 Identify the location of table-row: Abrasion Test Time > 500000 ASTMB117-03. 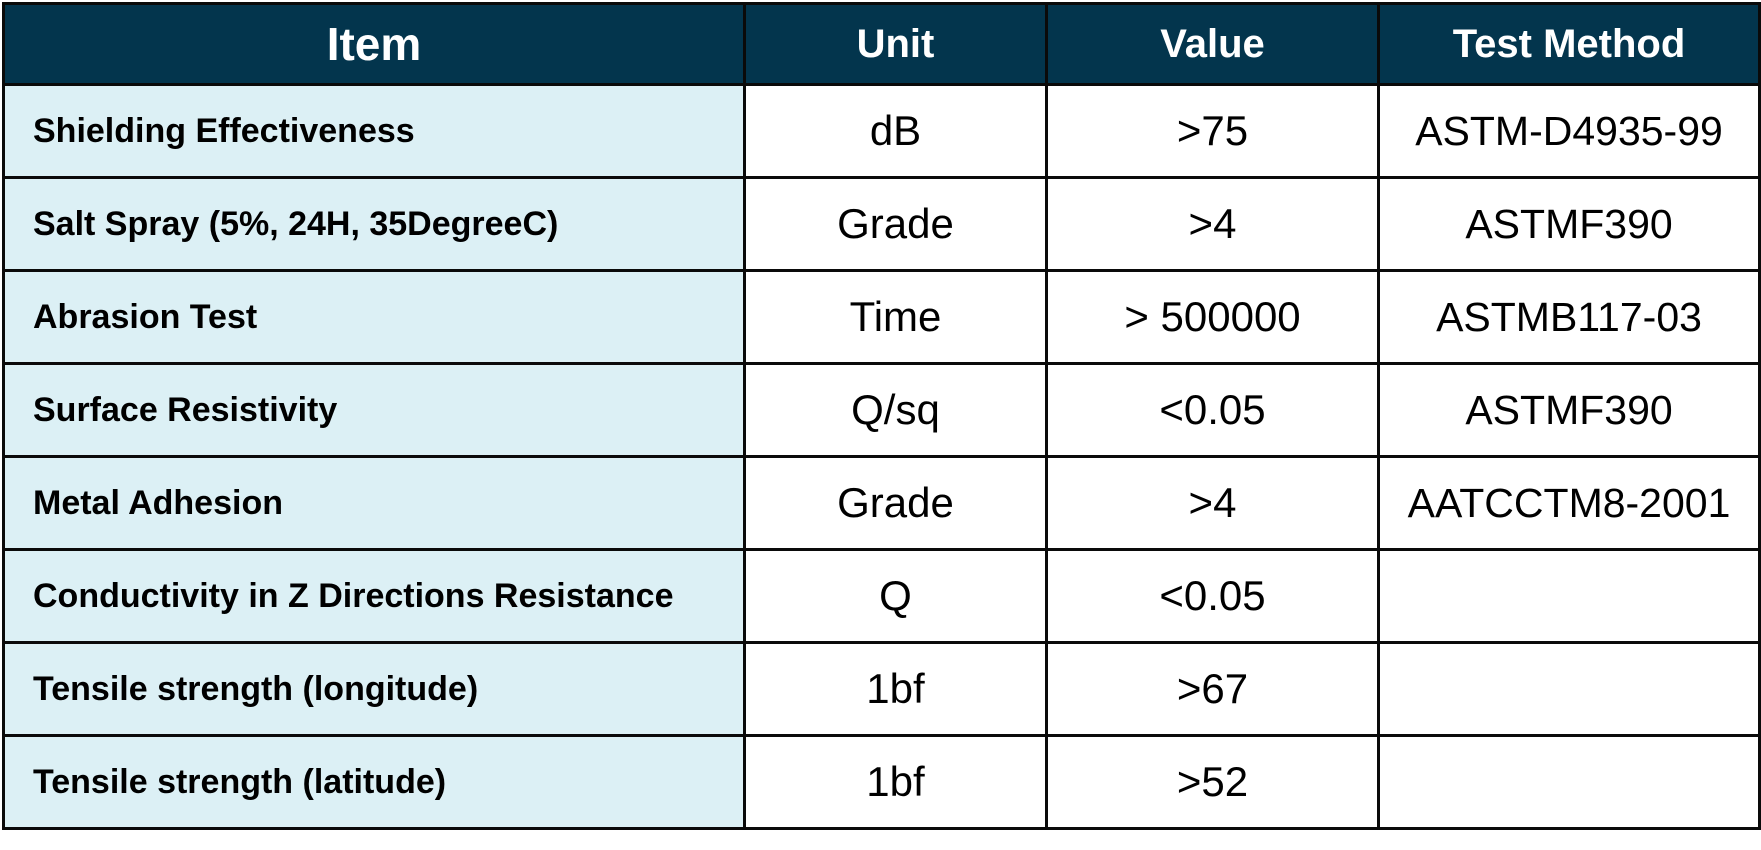
(881, 317).